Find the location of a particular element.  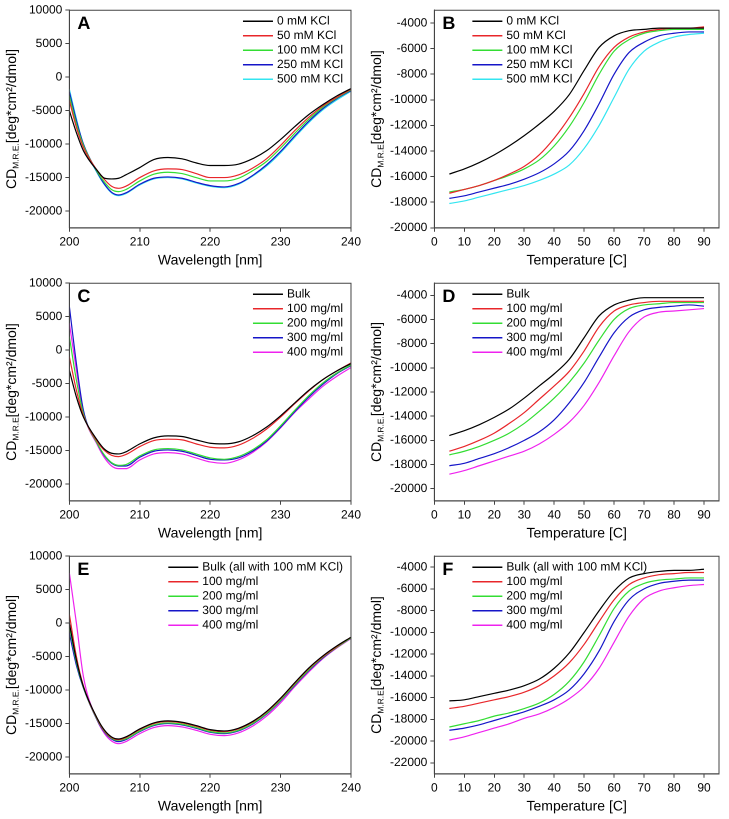

x-tick-label: 220 is located at coordinates (210, 514).